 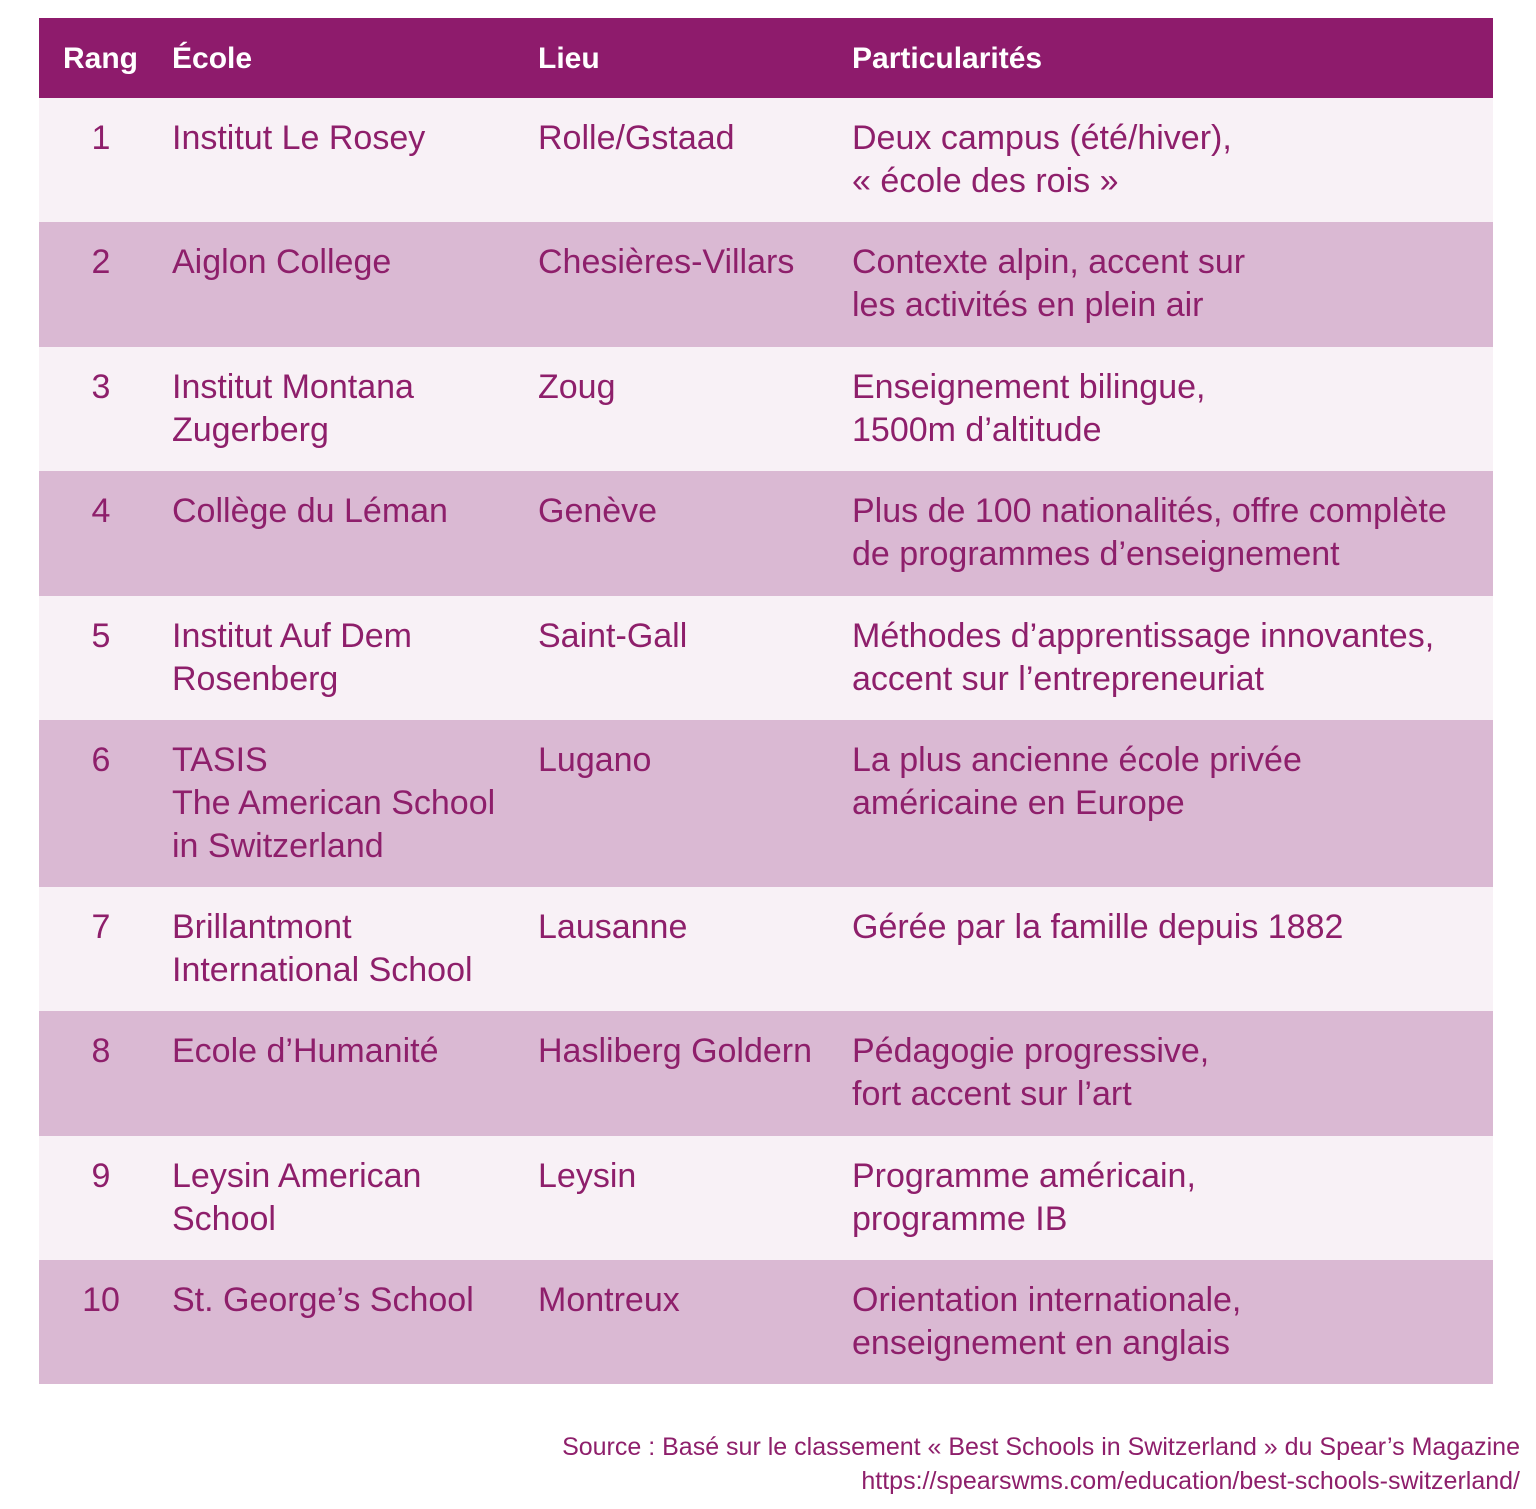 I want to click on school-cell: Institut Le Rosey, so click(x=299, y=138).